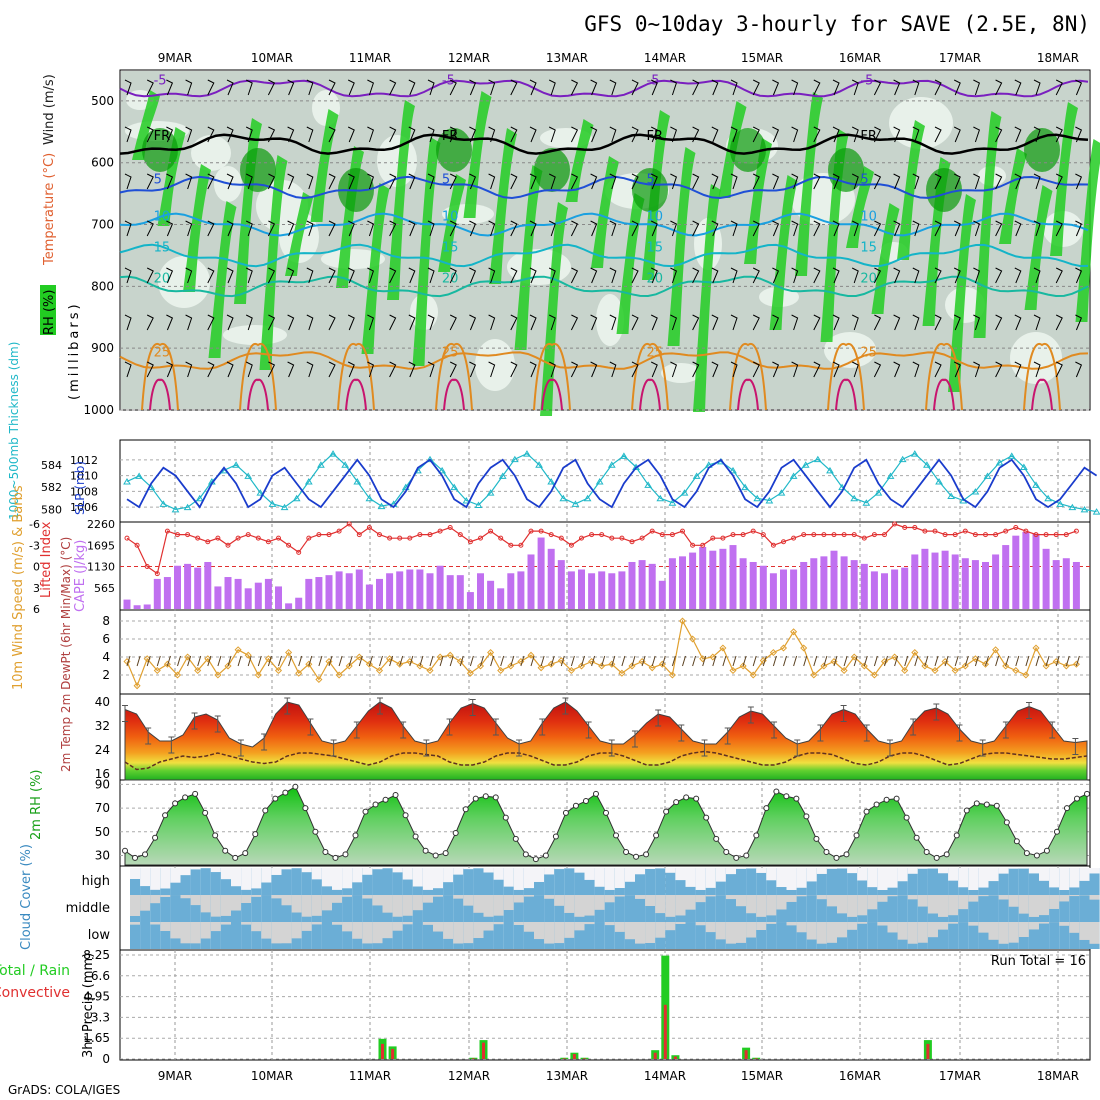  Describe the element at coordinates (36, 804) in the screenshot. I see `rh2m-axis-label: 2m RH (%)` at that location.